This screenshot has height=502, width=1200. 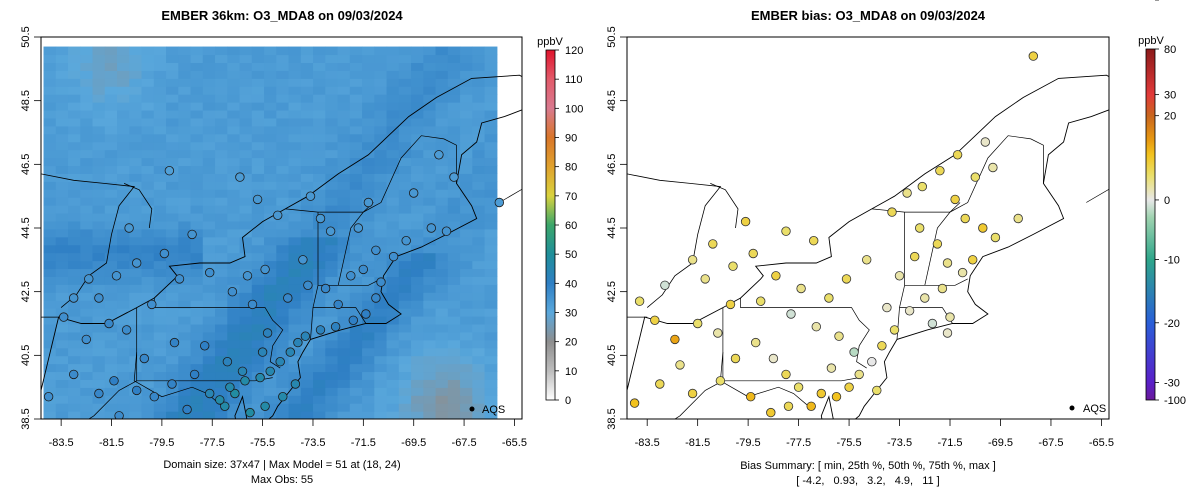 I want to click on y-tick-label: 50.5, so click(x=612, y=36).